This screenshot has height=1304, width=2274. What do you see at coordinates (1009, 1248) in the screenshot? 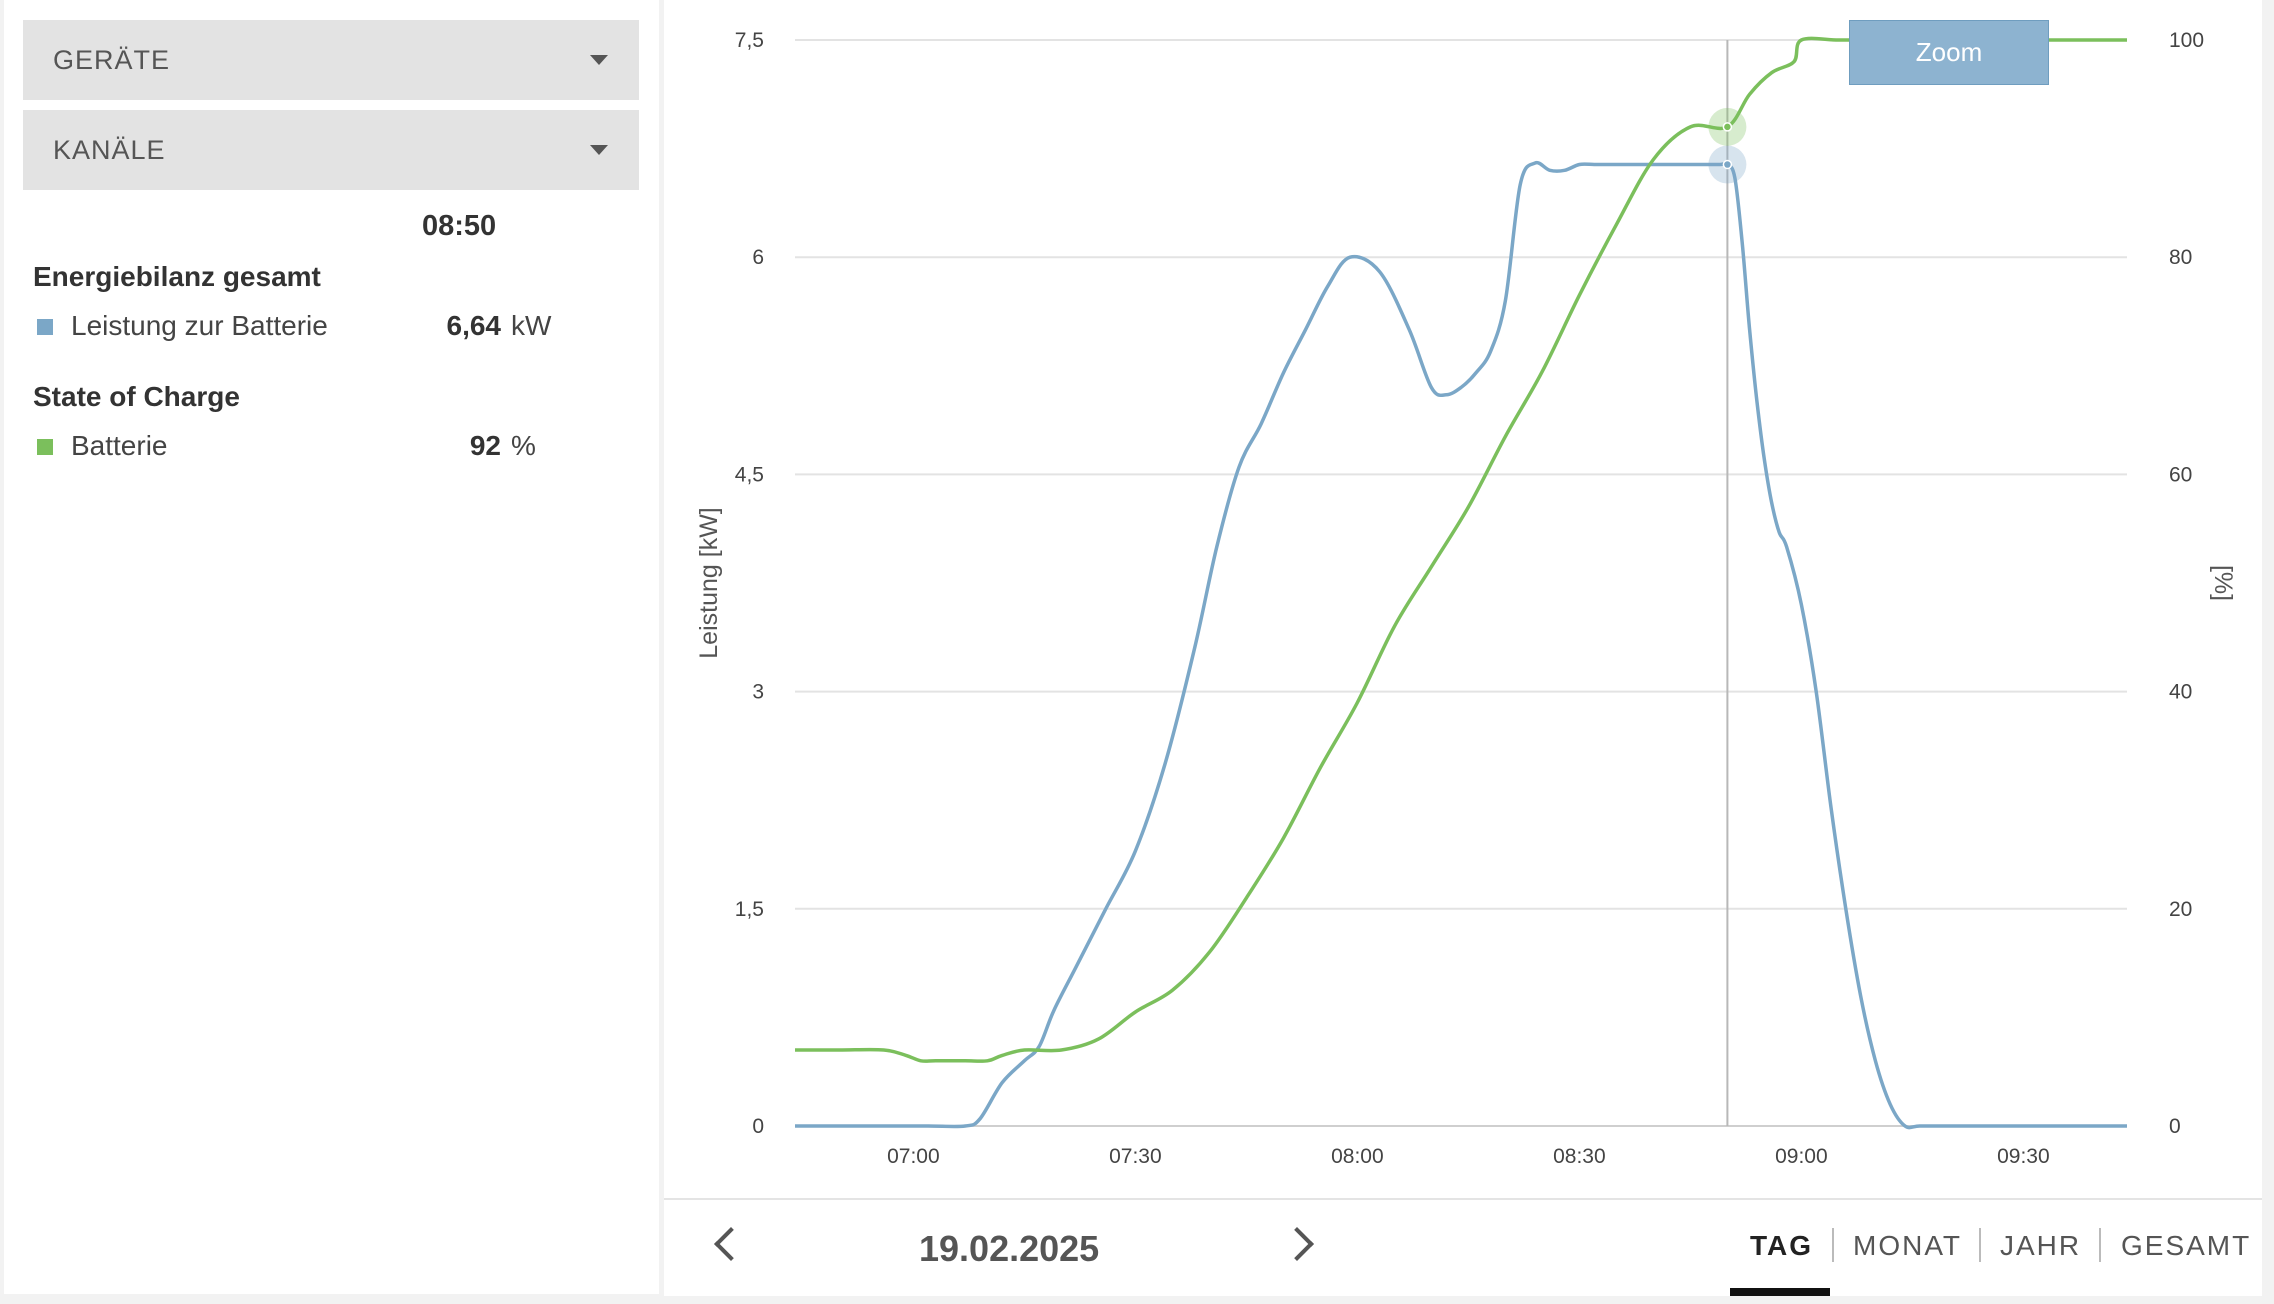
I see `current-date: 19.02.2025` at bounding box center [1009, 1248].